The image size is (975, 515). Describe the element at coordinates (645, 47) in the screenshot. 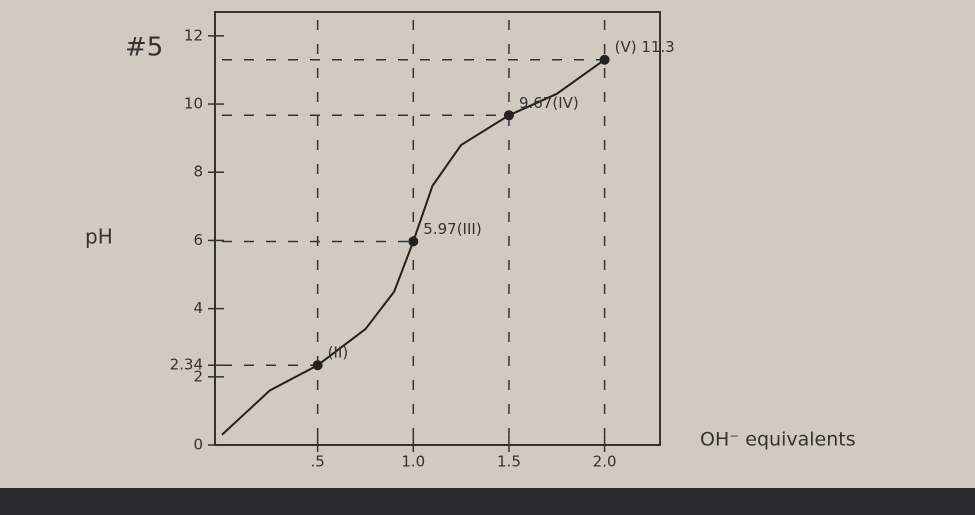

I see `point-label: (V) 11.3` at that location.